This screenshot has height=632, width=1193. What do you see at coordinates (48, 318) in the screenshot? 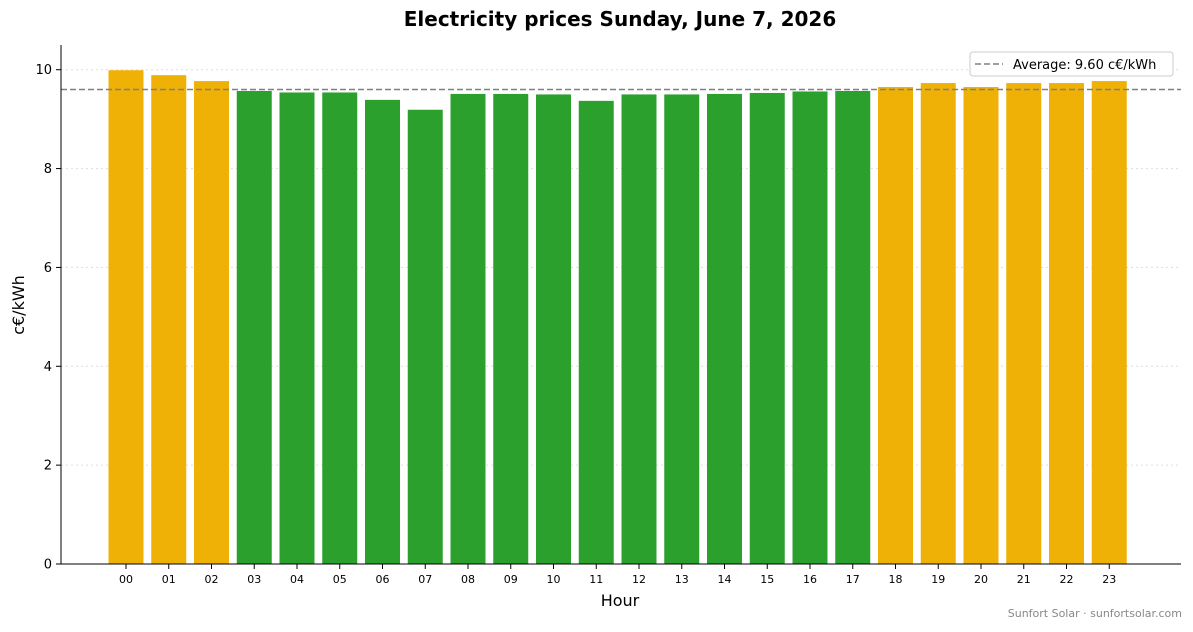
I see `y-ticks: 0 2 4 6 8 10` at bounding box center [48, 318].